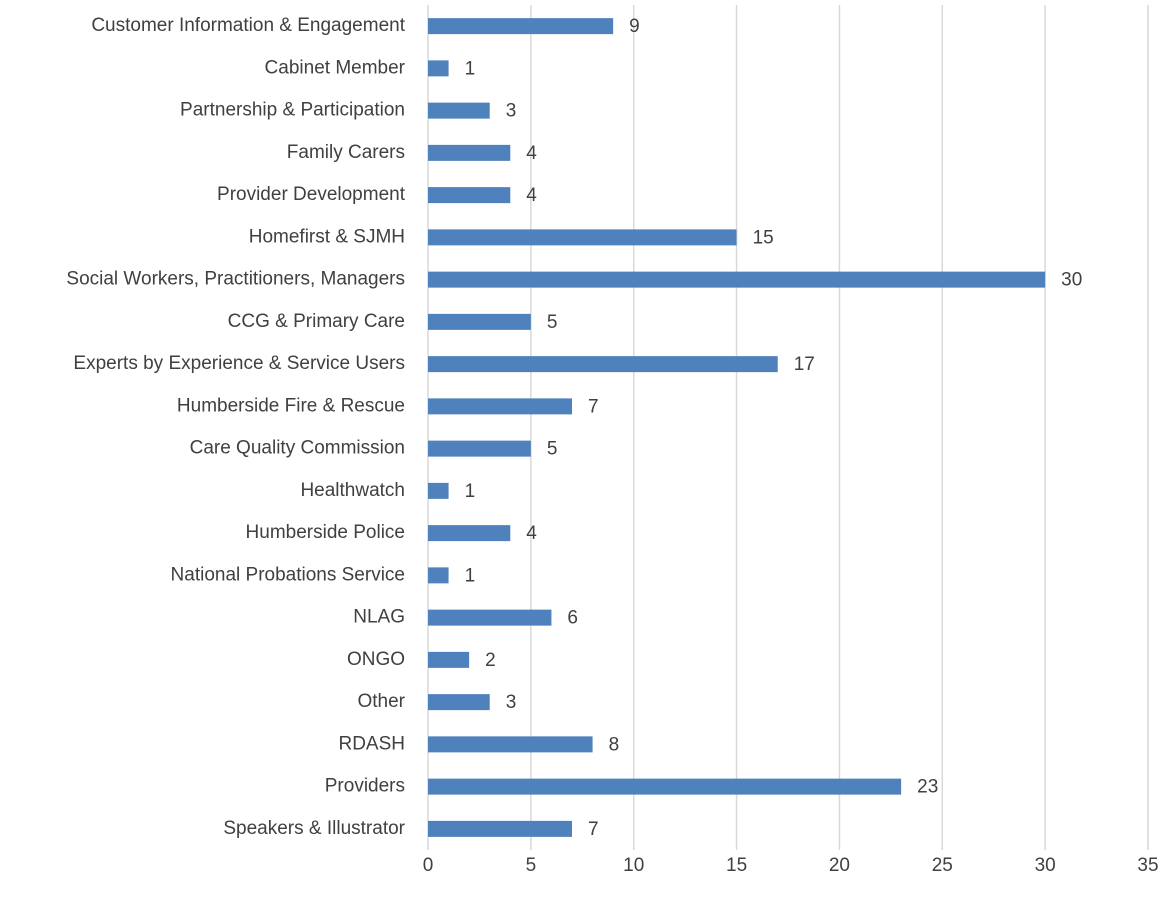  What do you see at coordinates (381, 701) in the screenshot?
I see `y-tick-label: Other` at bounding box center [381, 701].